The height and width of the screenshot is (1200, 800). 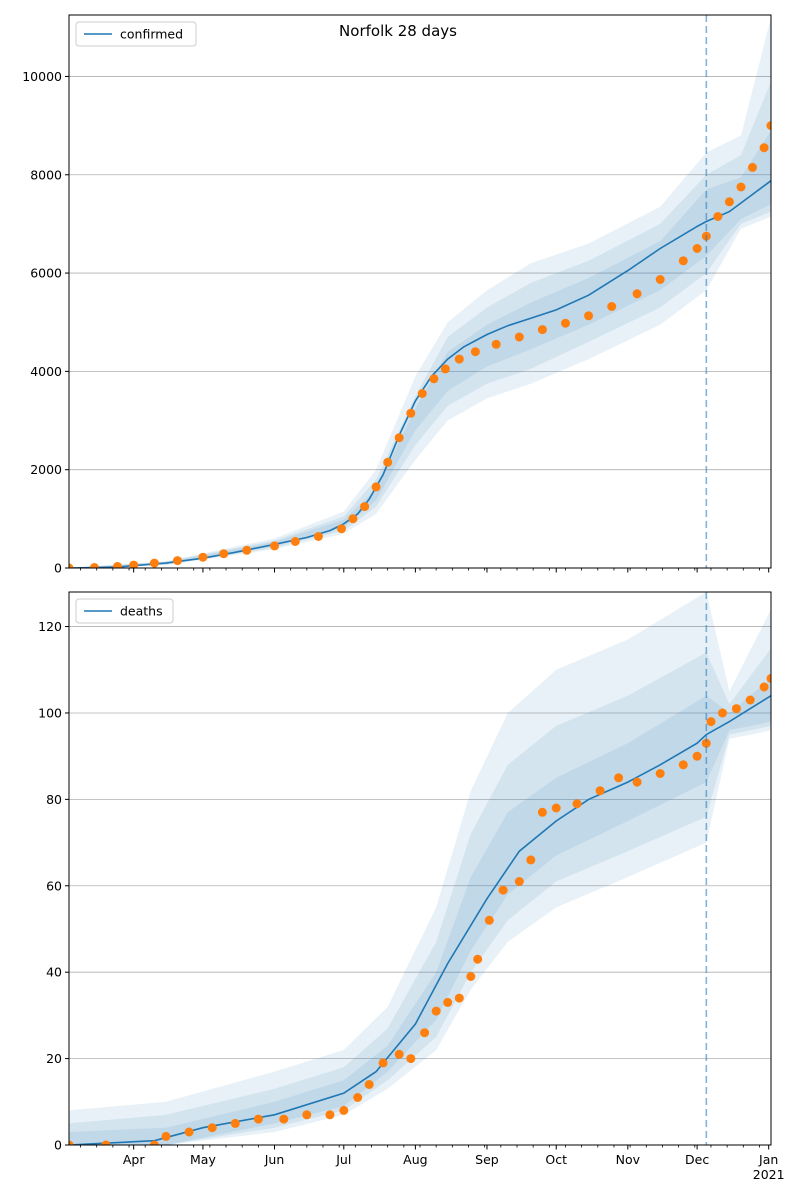 I want to click on y-tick-label: 40, so click(x=54, y=972).